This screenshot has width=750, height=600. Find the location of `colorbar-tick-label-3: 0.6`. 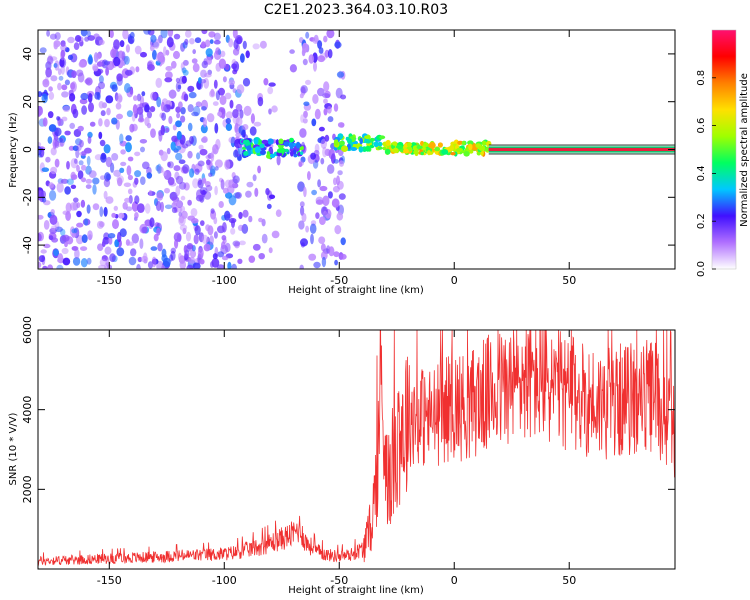

colorbar-tick-label-3: 0.6 is located at coordinates (701, 126).